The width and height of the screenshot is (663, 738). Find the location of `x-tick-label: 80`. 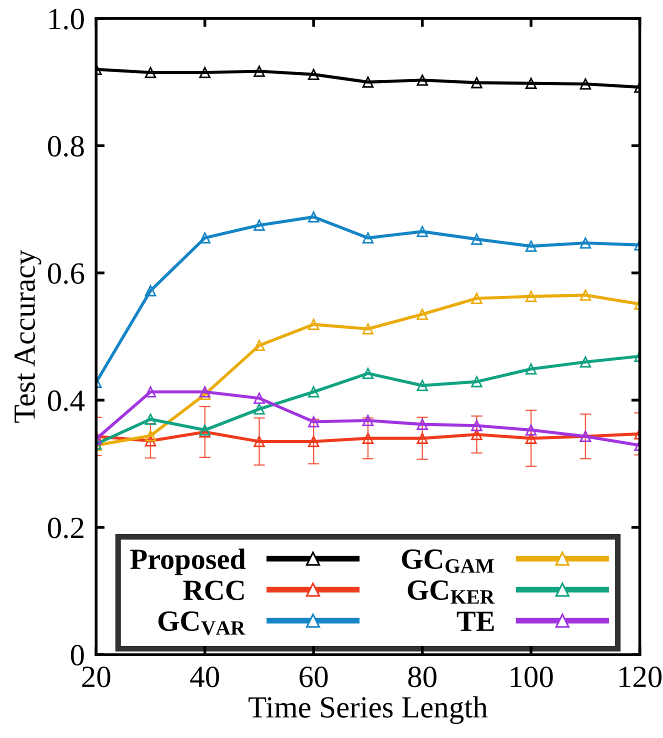

x-tick-label: 80 is located at coordinates (422, 677).